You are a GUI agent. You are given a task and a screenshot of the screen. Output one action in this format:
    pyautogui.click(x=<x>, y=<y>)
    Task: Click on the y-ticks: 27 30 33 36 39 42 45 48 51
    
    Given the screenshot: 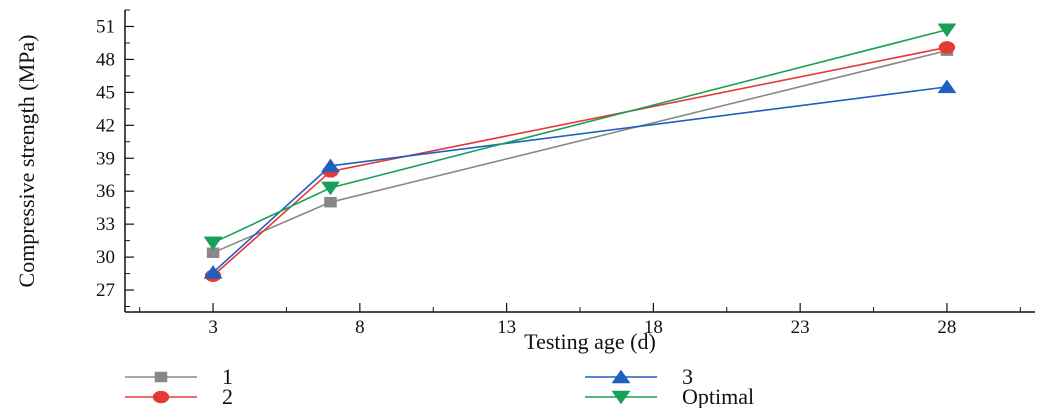 What is the action you would take?
    pyautogui.click(x=115, y=158)
    